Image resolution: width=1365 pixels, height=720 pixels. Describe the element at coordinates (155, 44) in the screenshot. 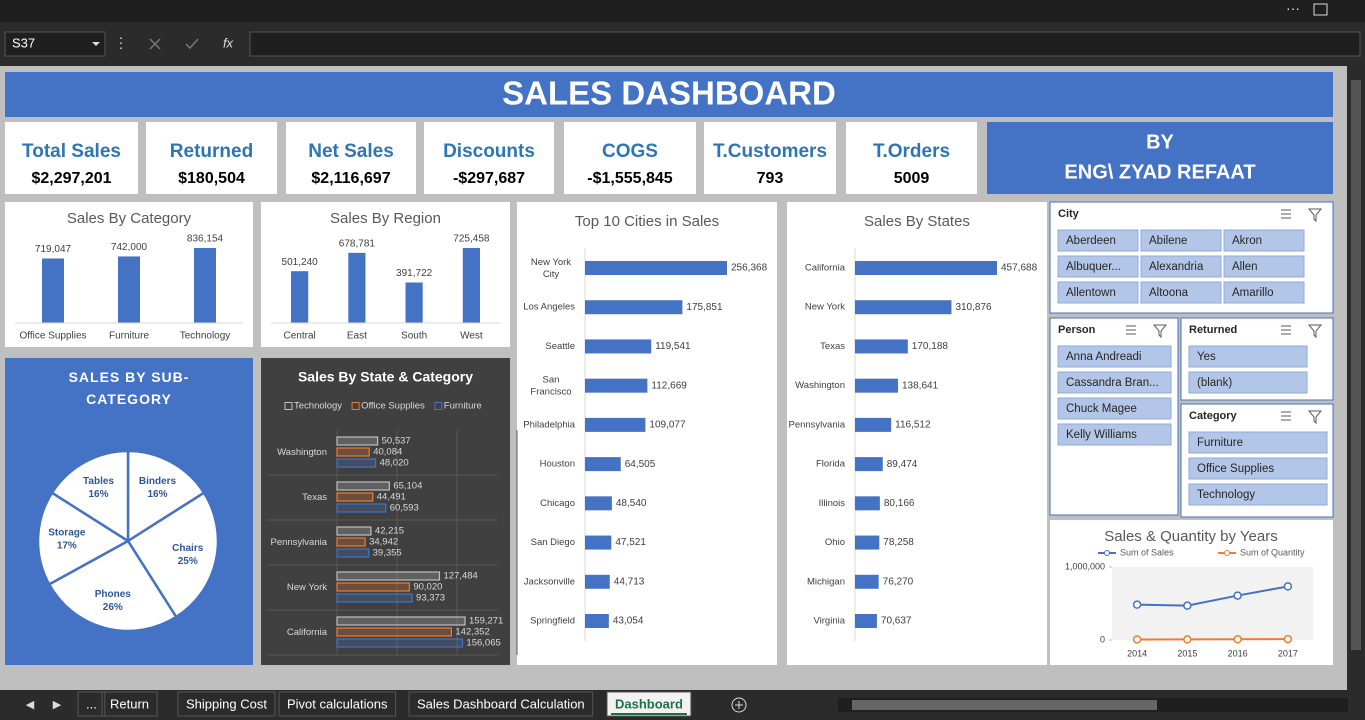

I see `cancel-icon` at that location.